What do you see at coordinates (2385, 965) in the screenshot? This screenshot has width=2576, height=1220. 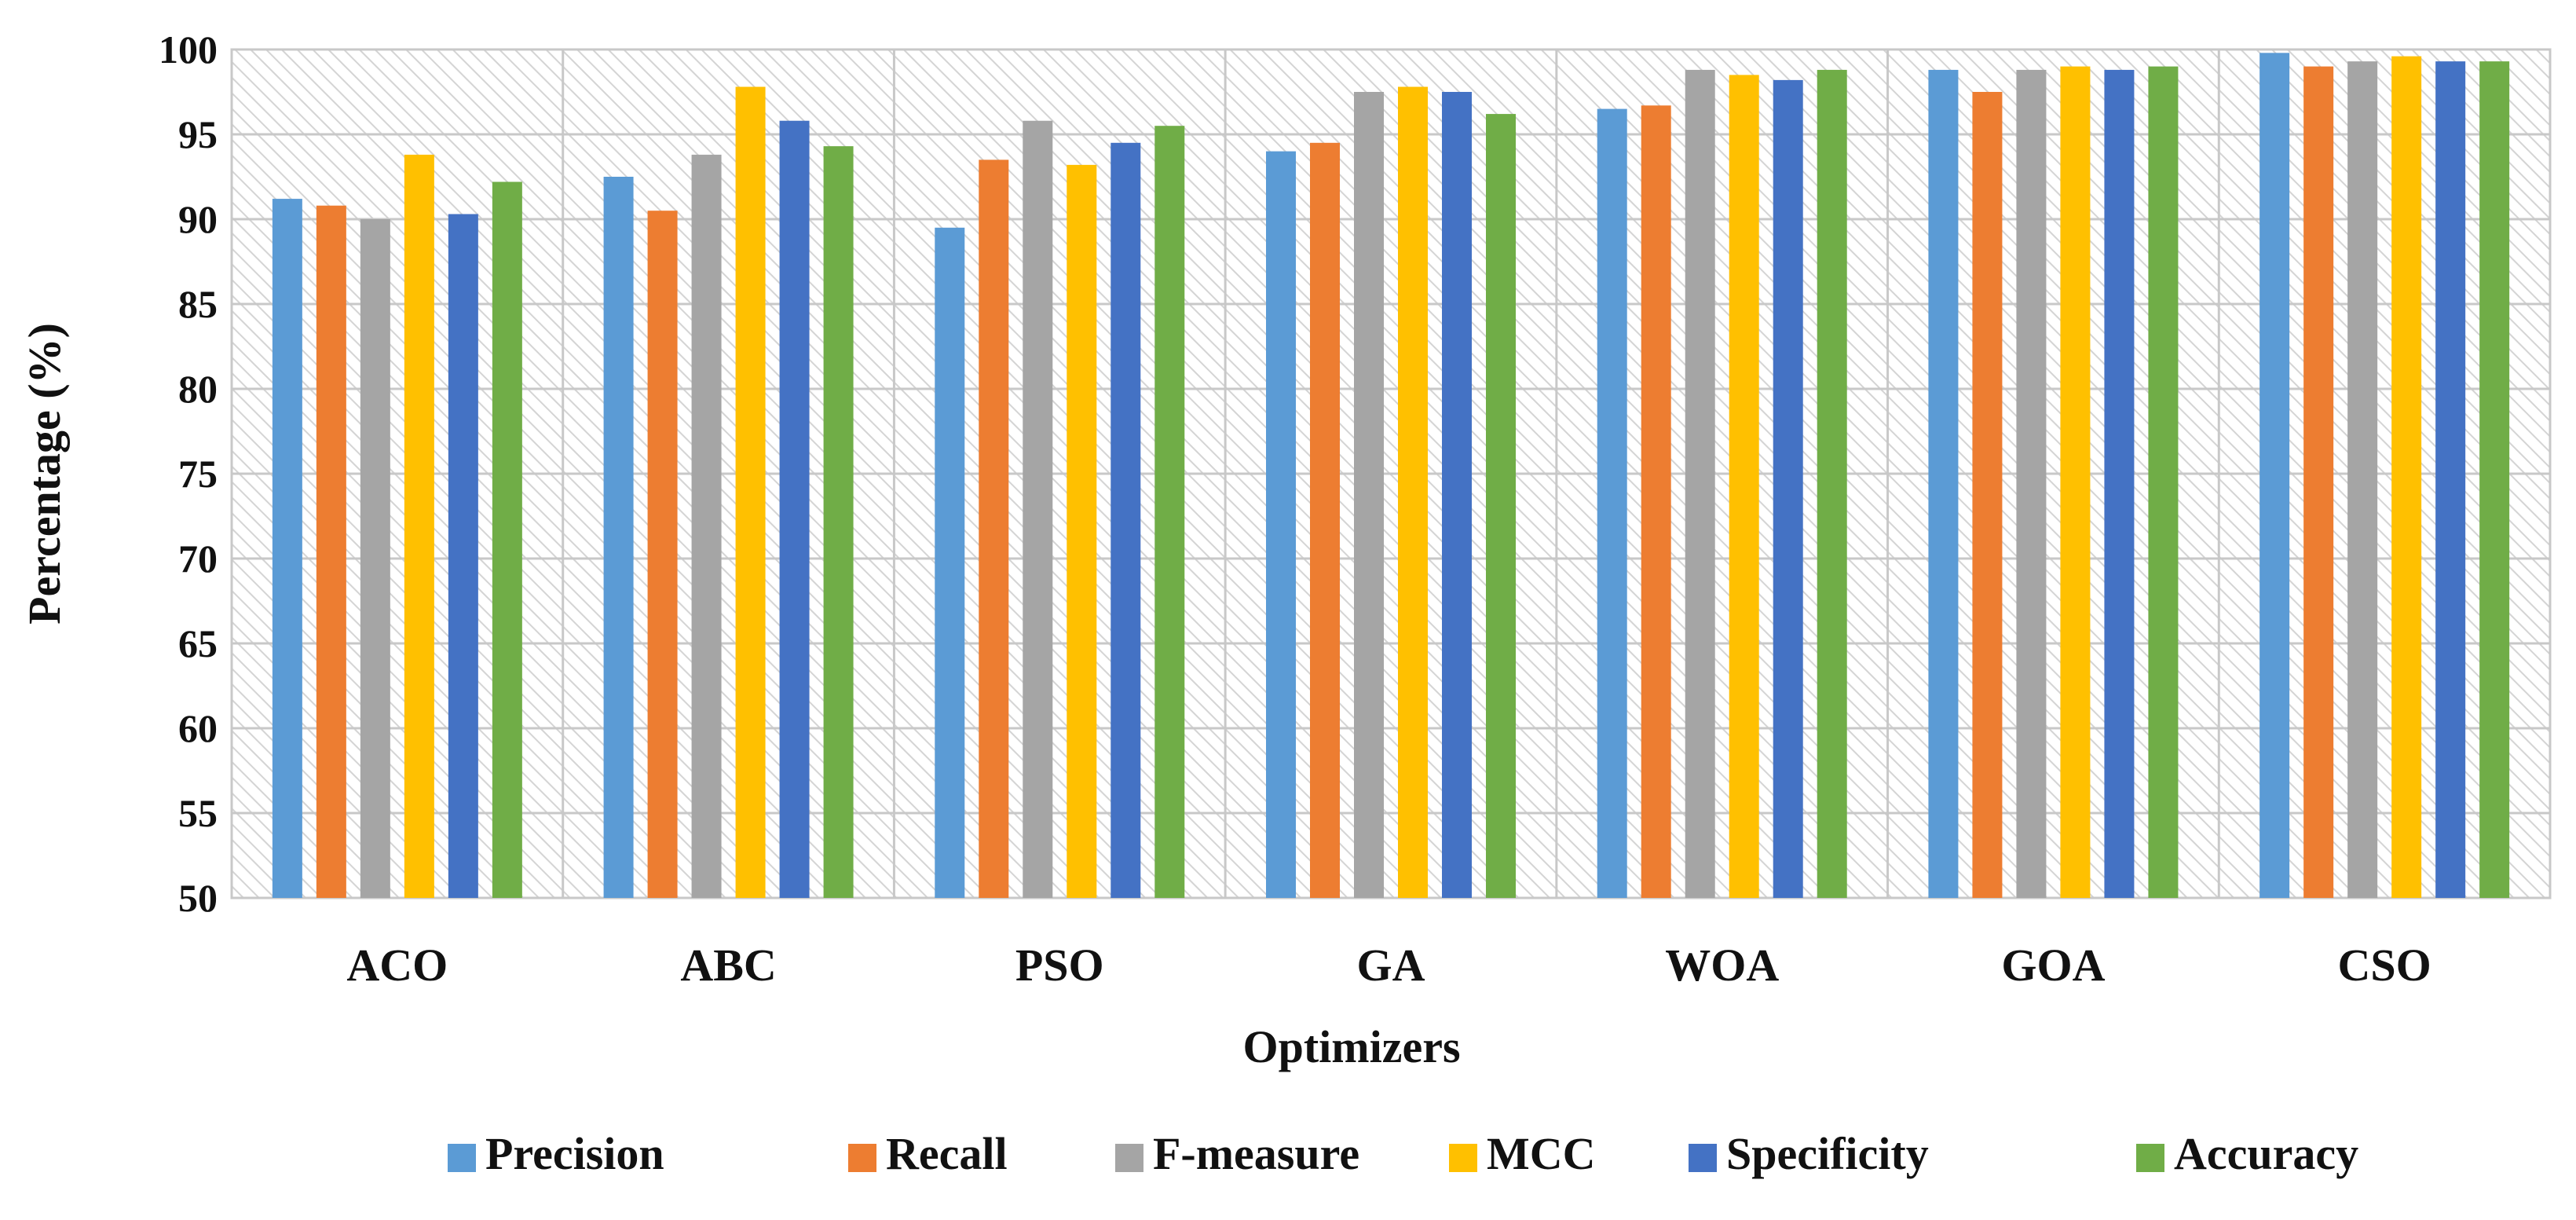 I see `x-category-label: CSO` at bounding box center [2385, 965].